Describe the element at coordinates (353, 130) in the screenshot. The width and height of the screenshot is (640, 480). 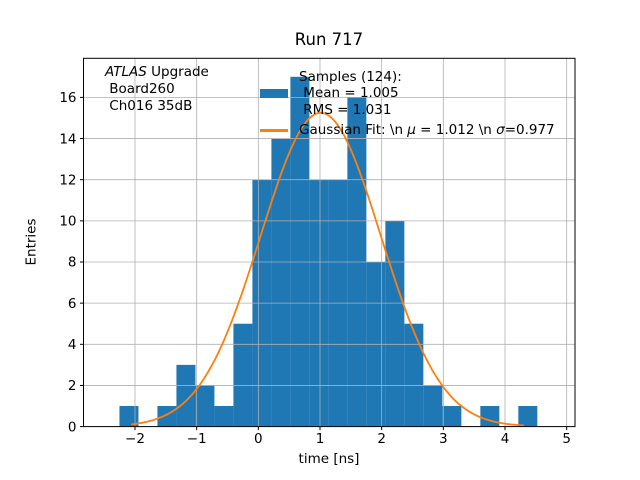
I see `legend-gaussian-seg1: Gaussian Fit: \n` at that location.